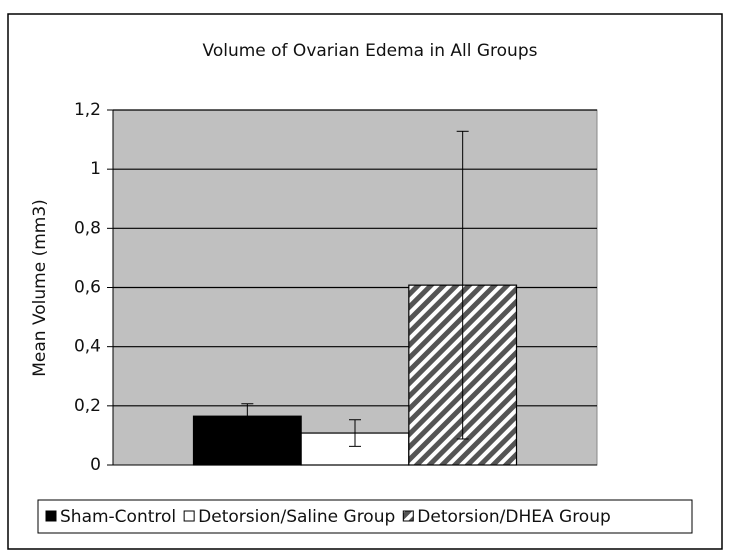  I want to click on y-tick-label: 0,6, so click(87, 288).